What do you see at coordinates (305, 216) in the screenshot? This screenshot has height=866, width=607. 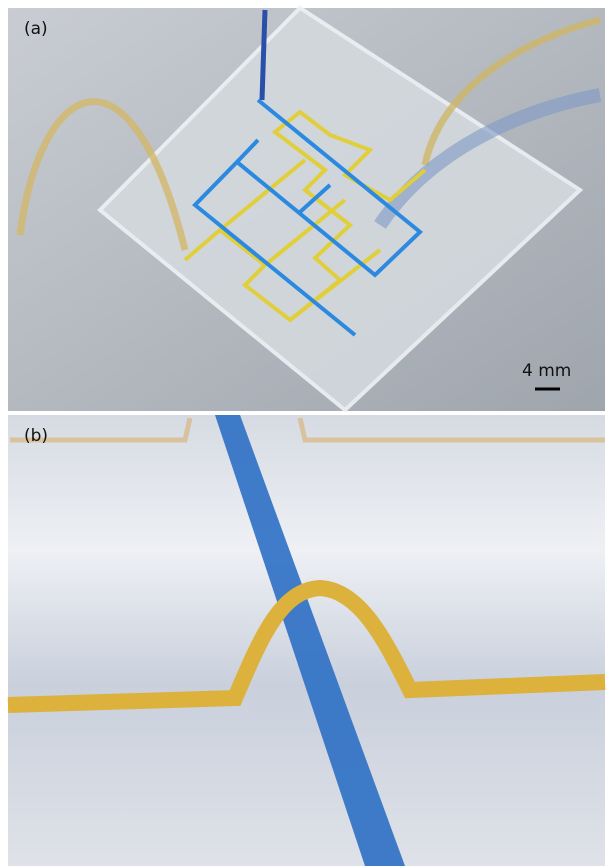 I see `yellow-channels` at bounding box center [305, 216].